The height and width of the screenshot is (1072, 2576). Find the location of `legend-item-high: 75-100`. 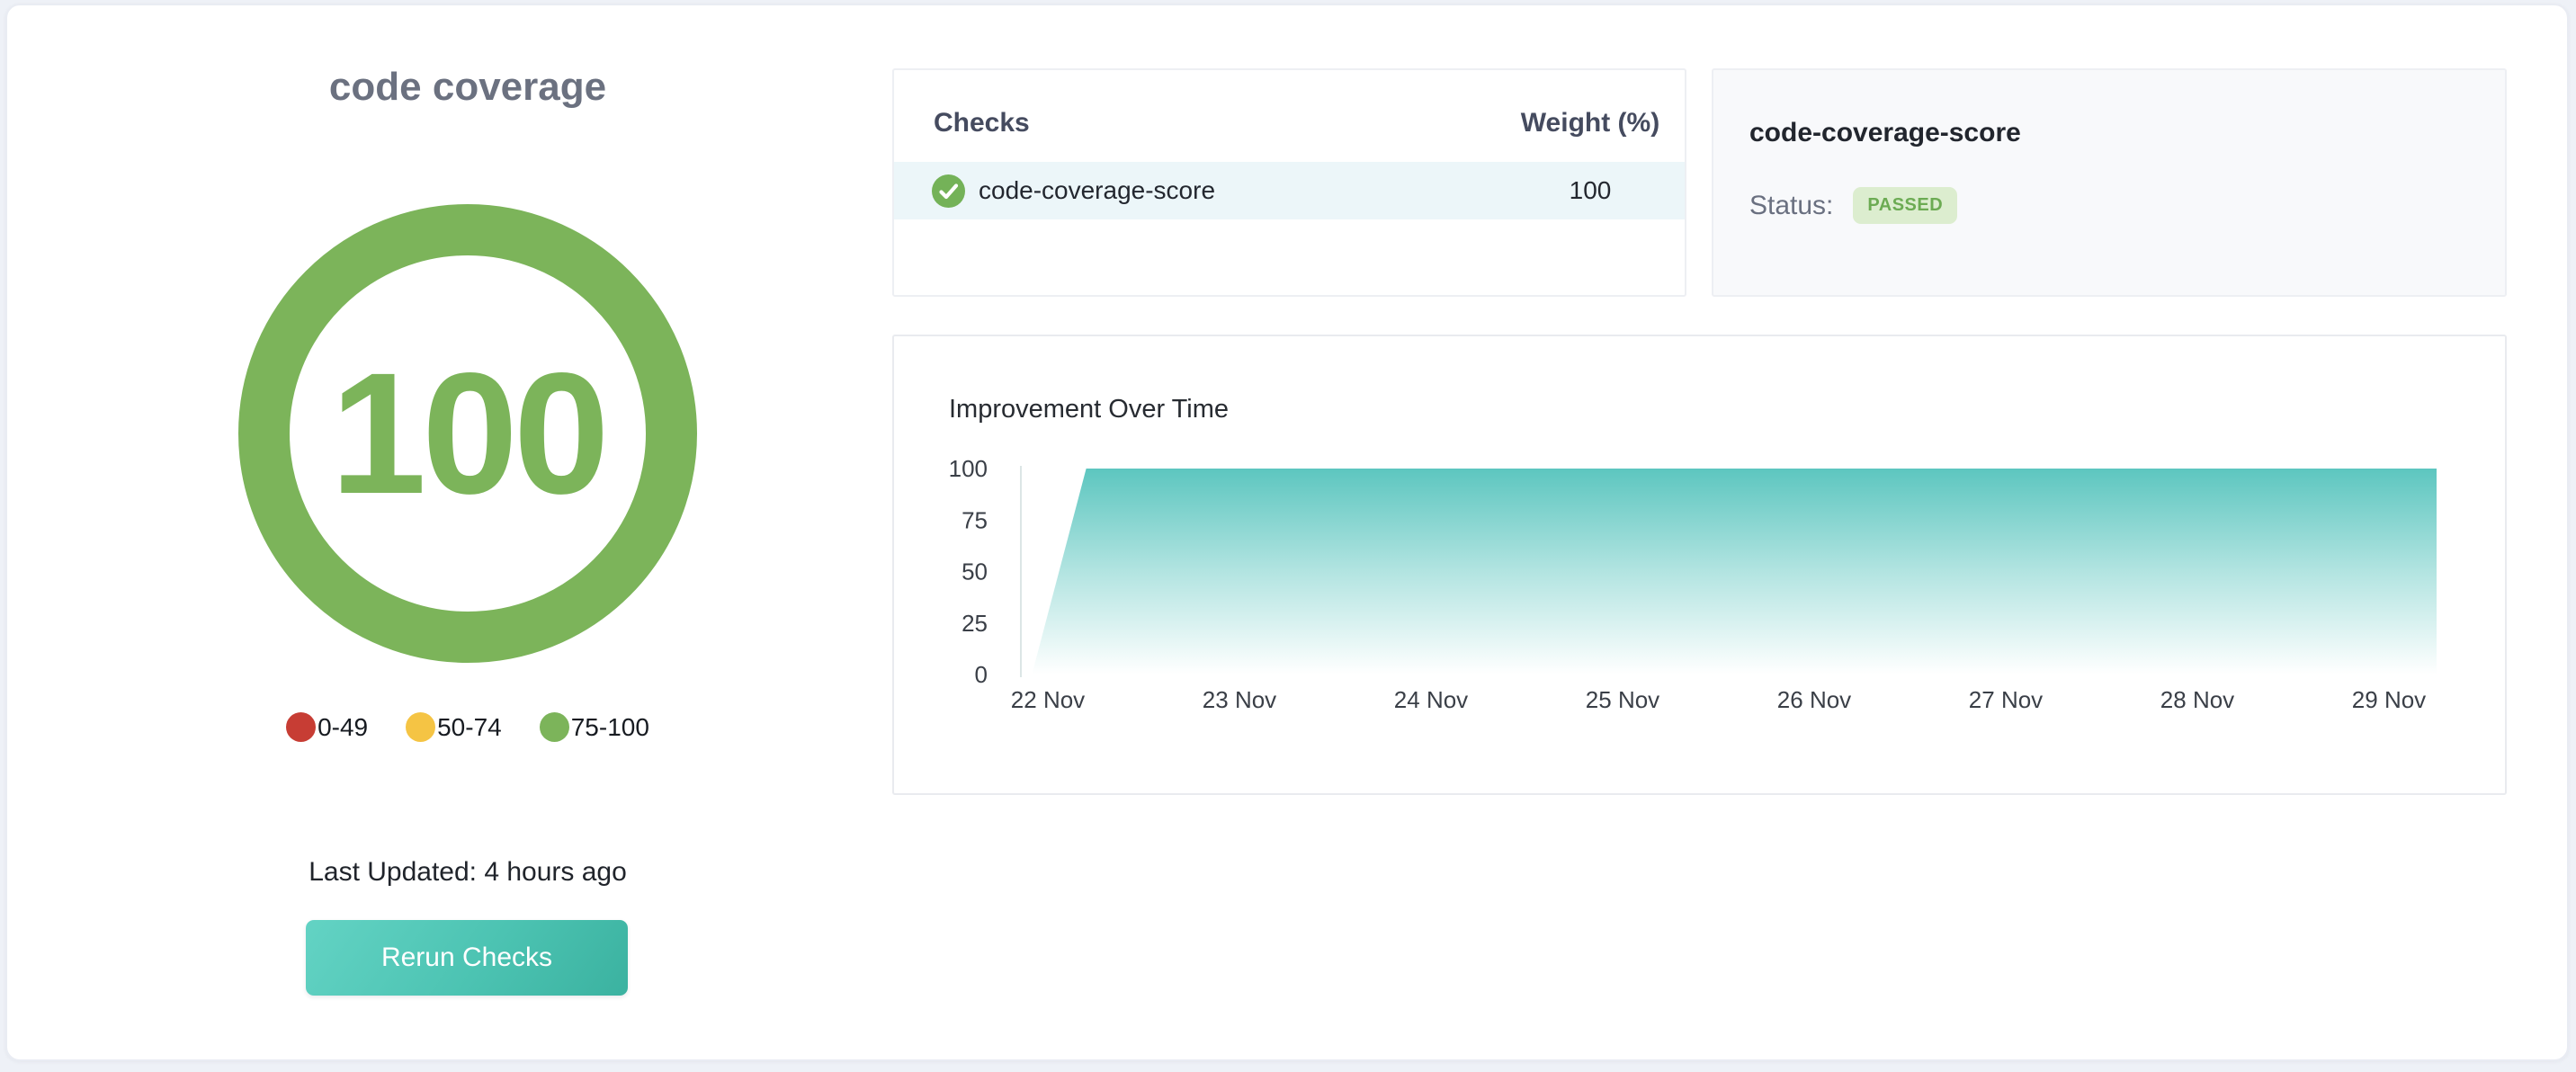

legend-item-high: 75-100 is located at coordinates (594, 727).